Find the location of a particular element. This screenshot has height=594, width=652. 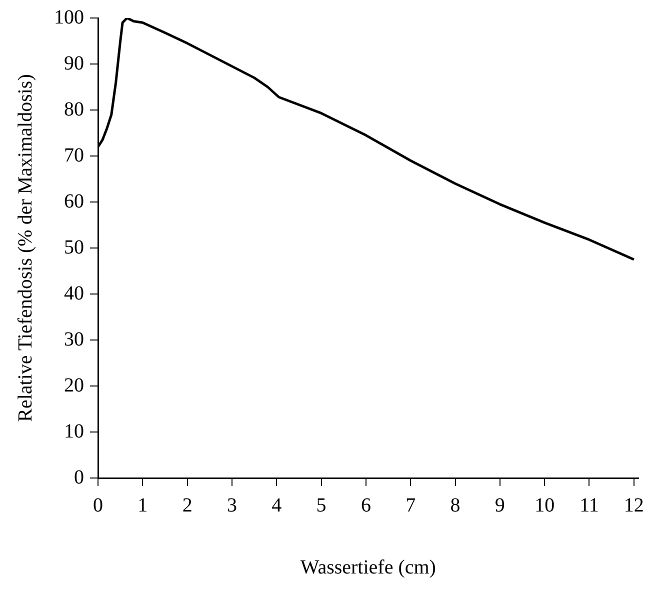

x-tick-label: 0 is located at coordinates (98, 505).